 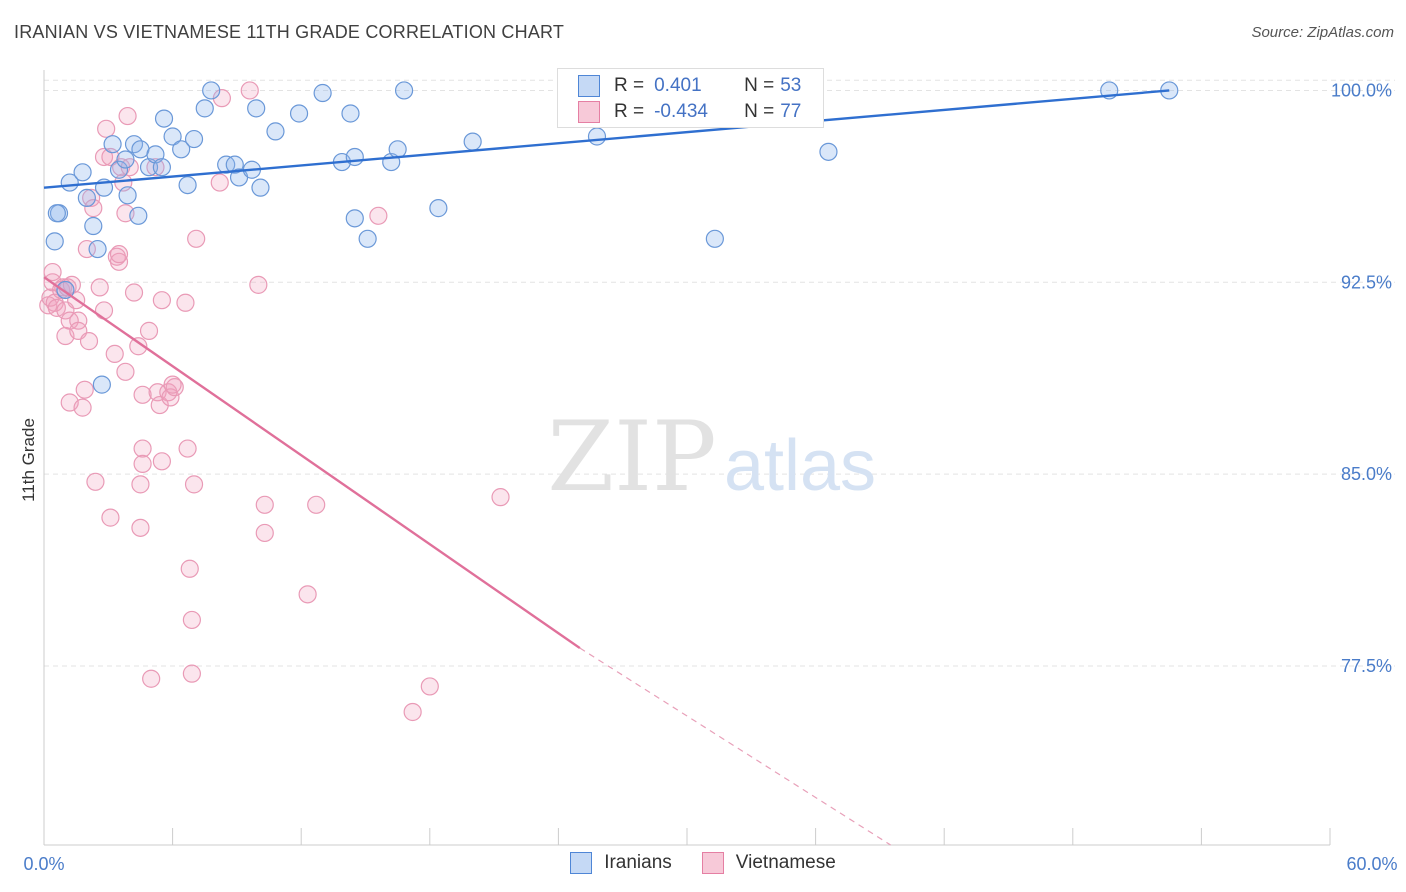 I want to click on y-tick-label: 92.5%, so click(x=1366, y=282).